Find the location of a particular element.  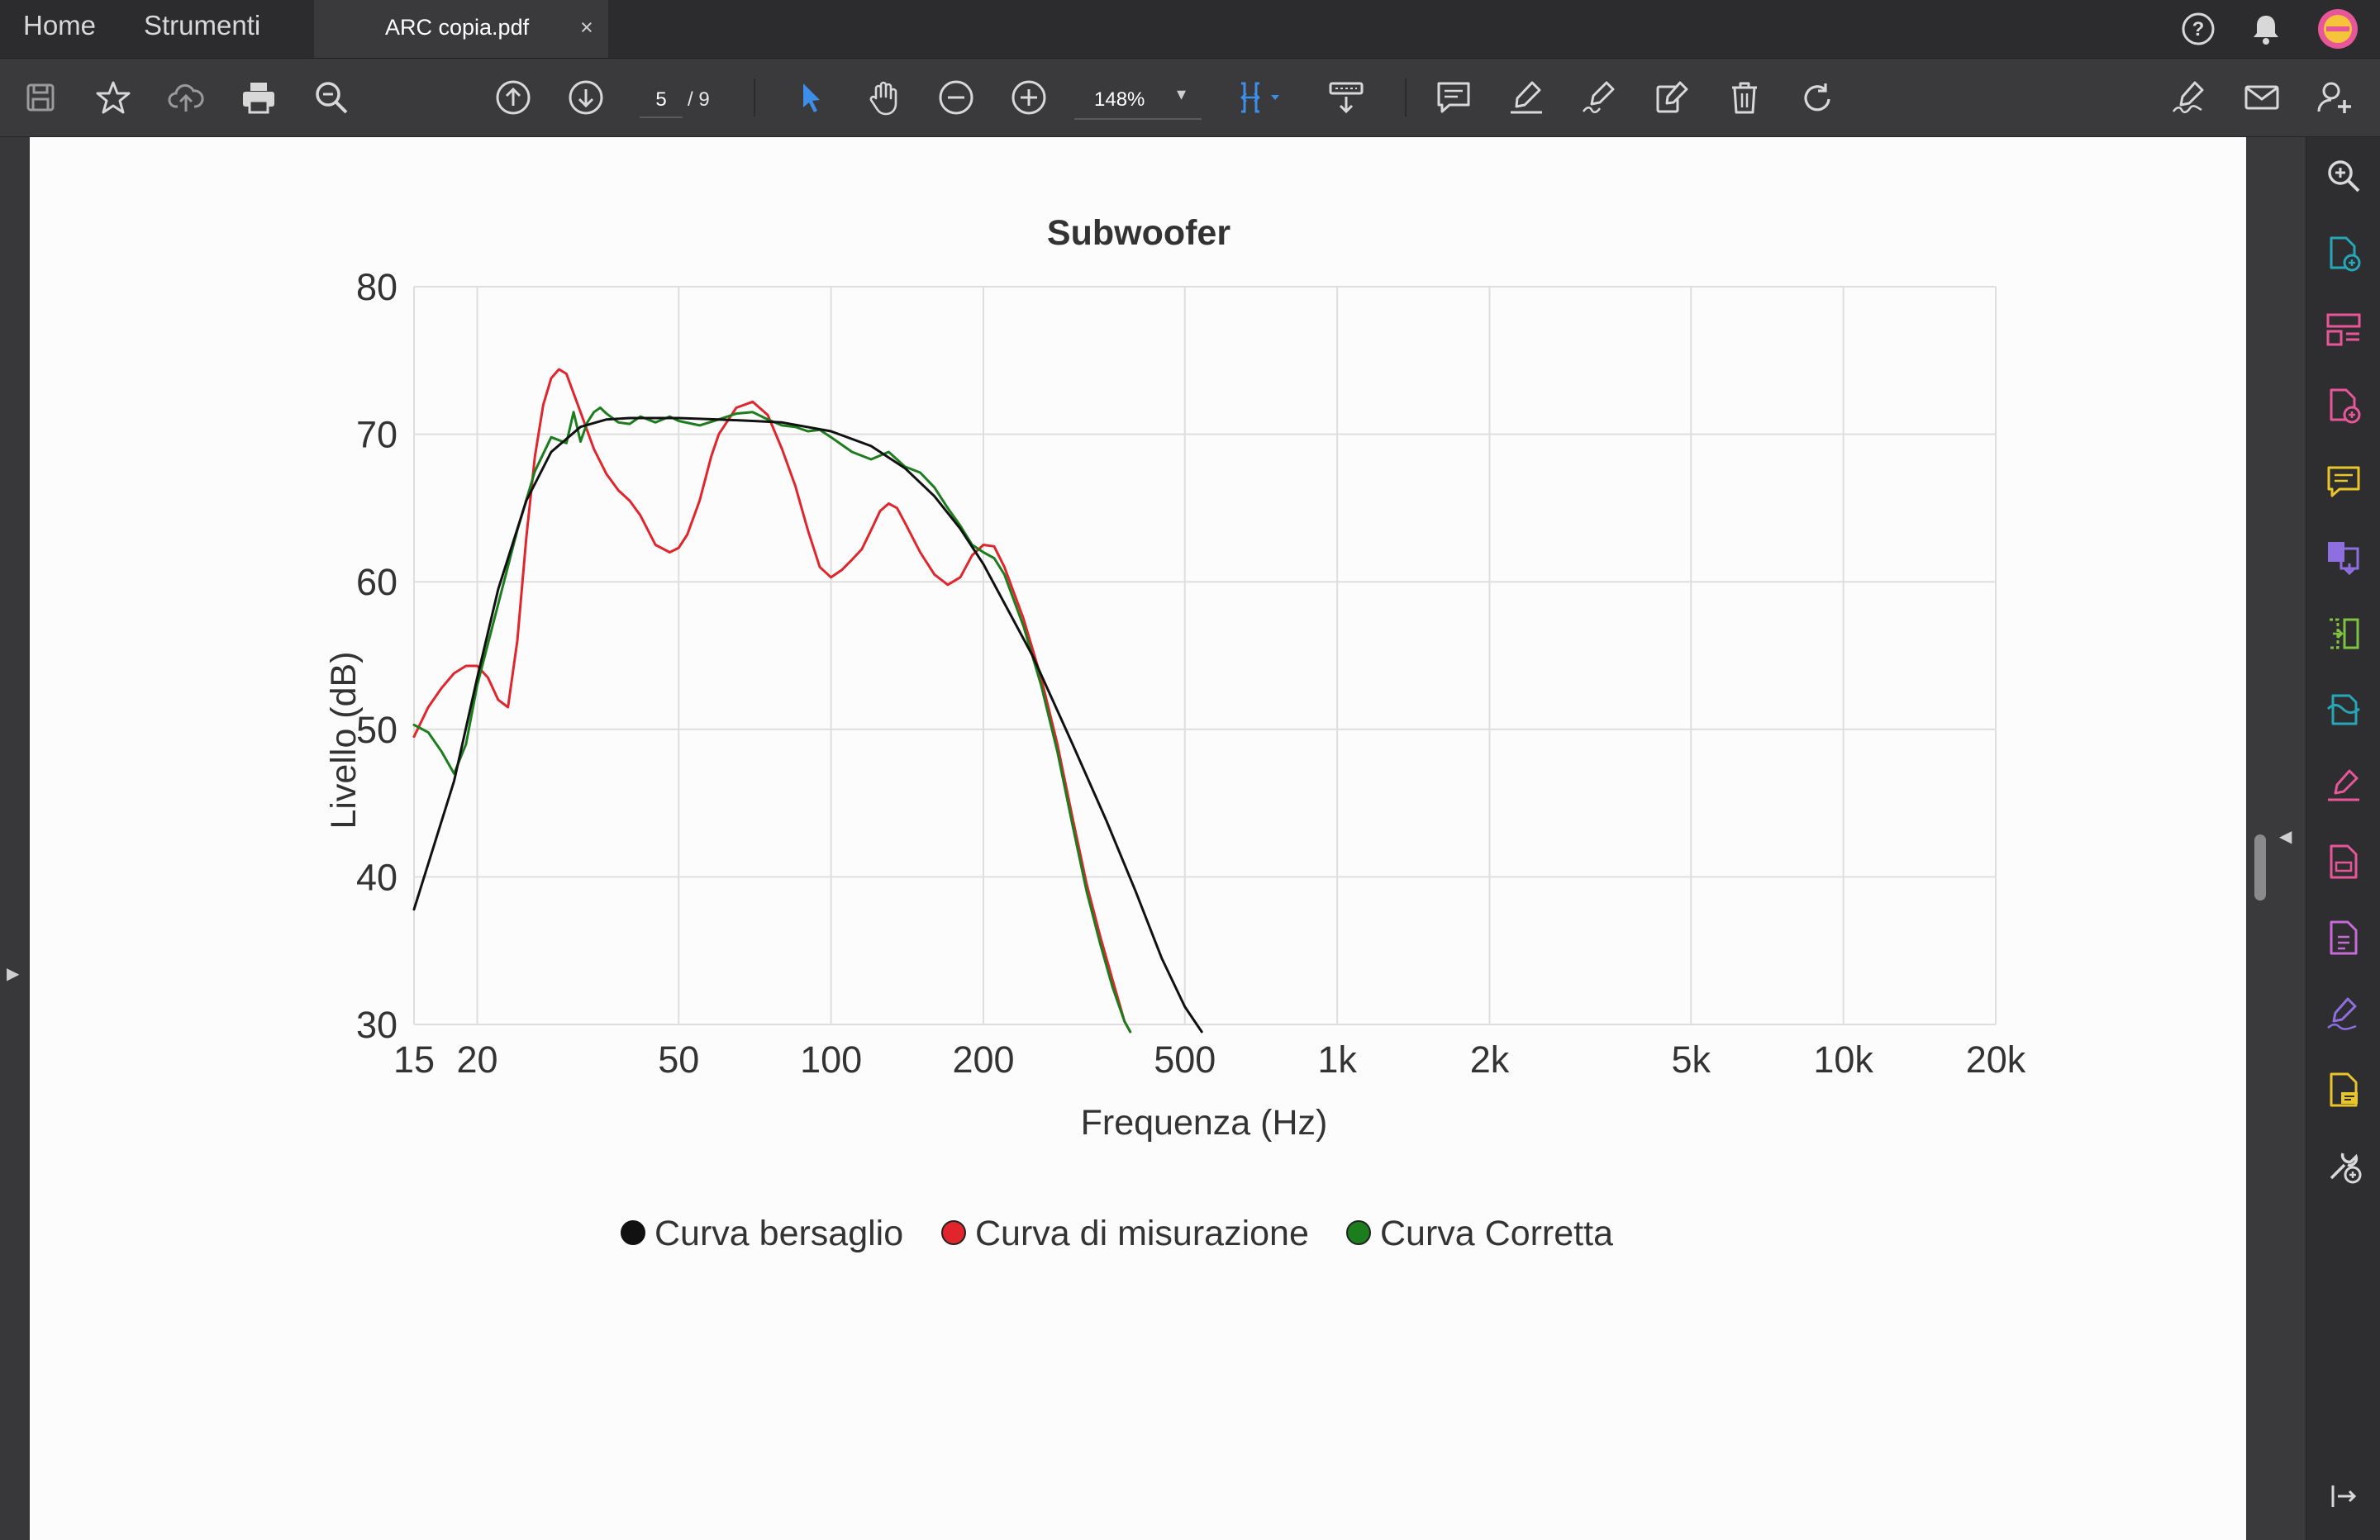

hand-icon is located at coordinates (883, 97).